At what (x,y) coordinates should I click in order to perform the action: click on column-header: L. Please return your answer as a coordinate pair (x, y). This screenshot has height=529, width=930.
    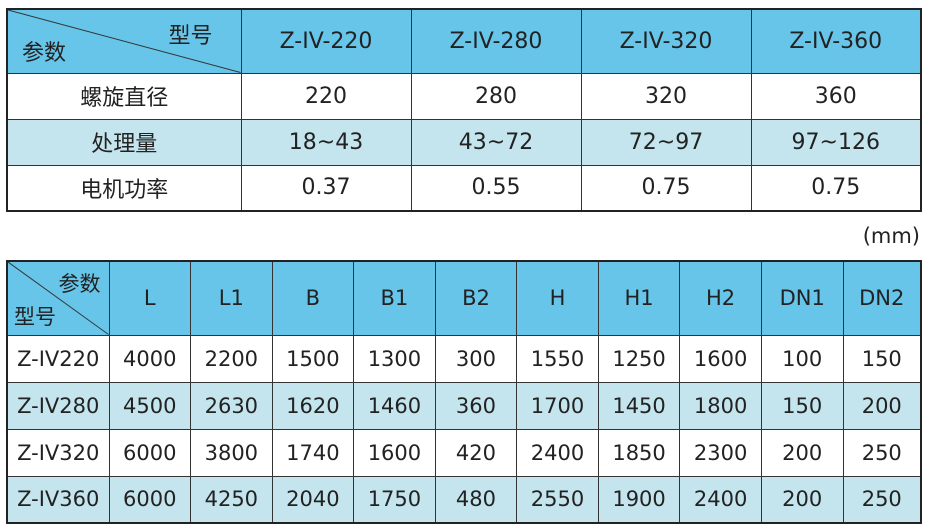
    Looking at the image, I should click on (150, 298).